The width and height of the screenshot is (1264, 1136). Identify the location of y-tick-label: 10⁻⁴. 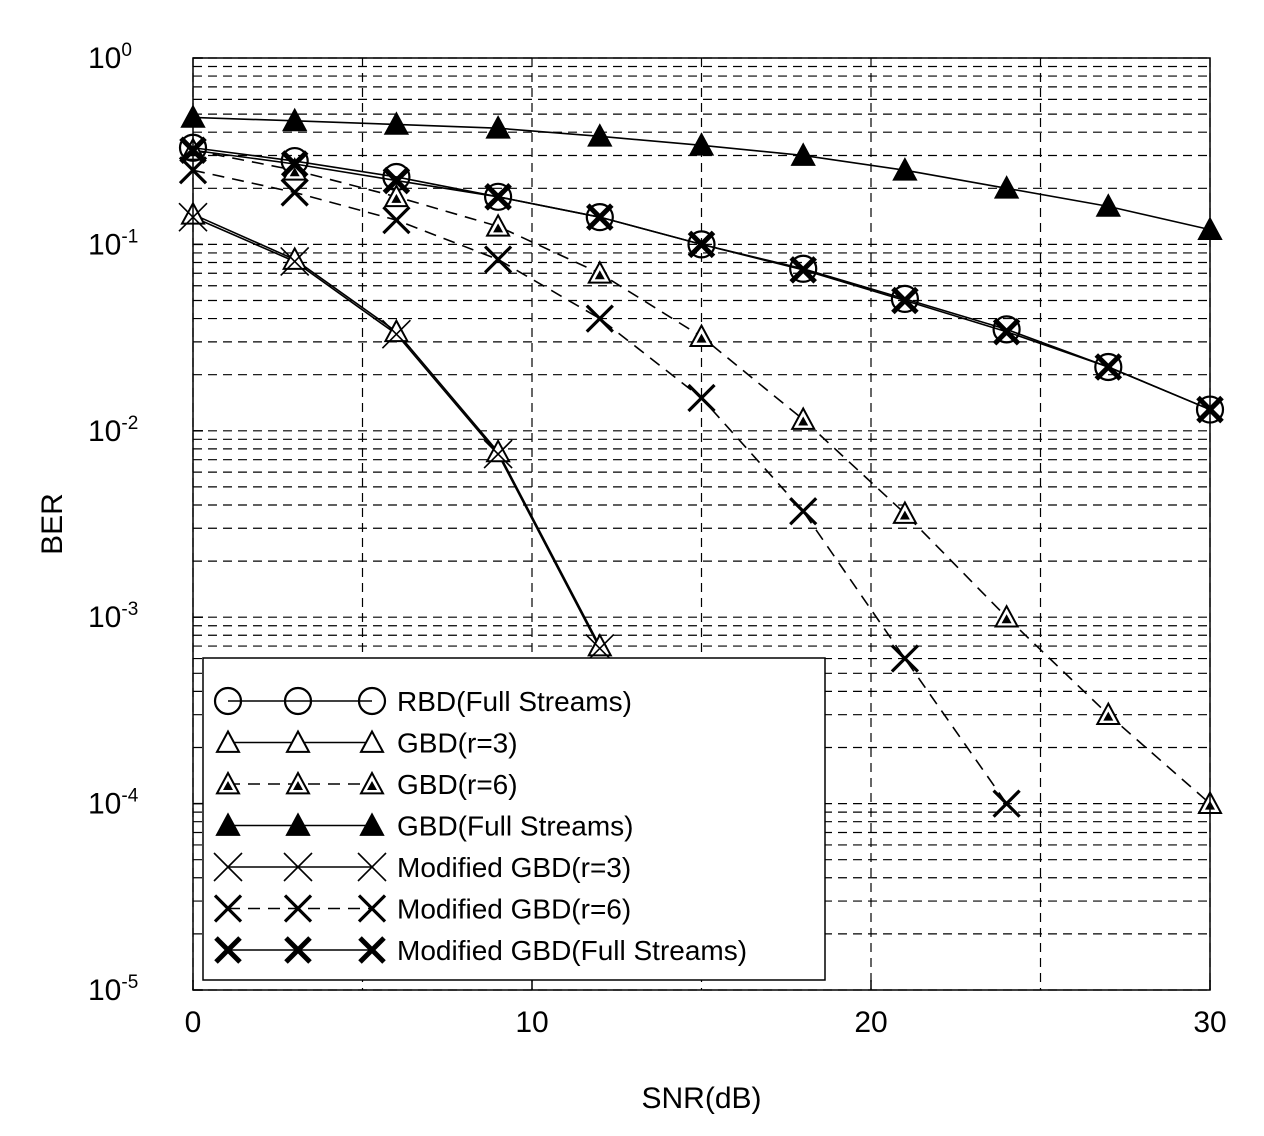
(113, 803).